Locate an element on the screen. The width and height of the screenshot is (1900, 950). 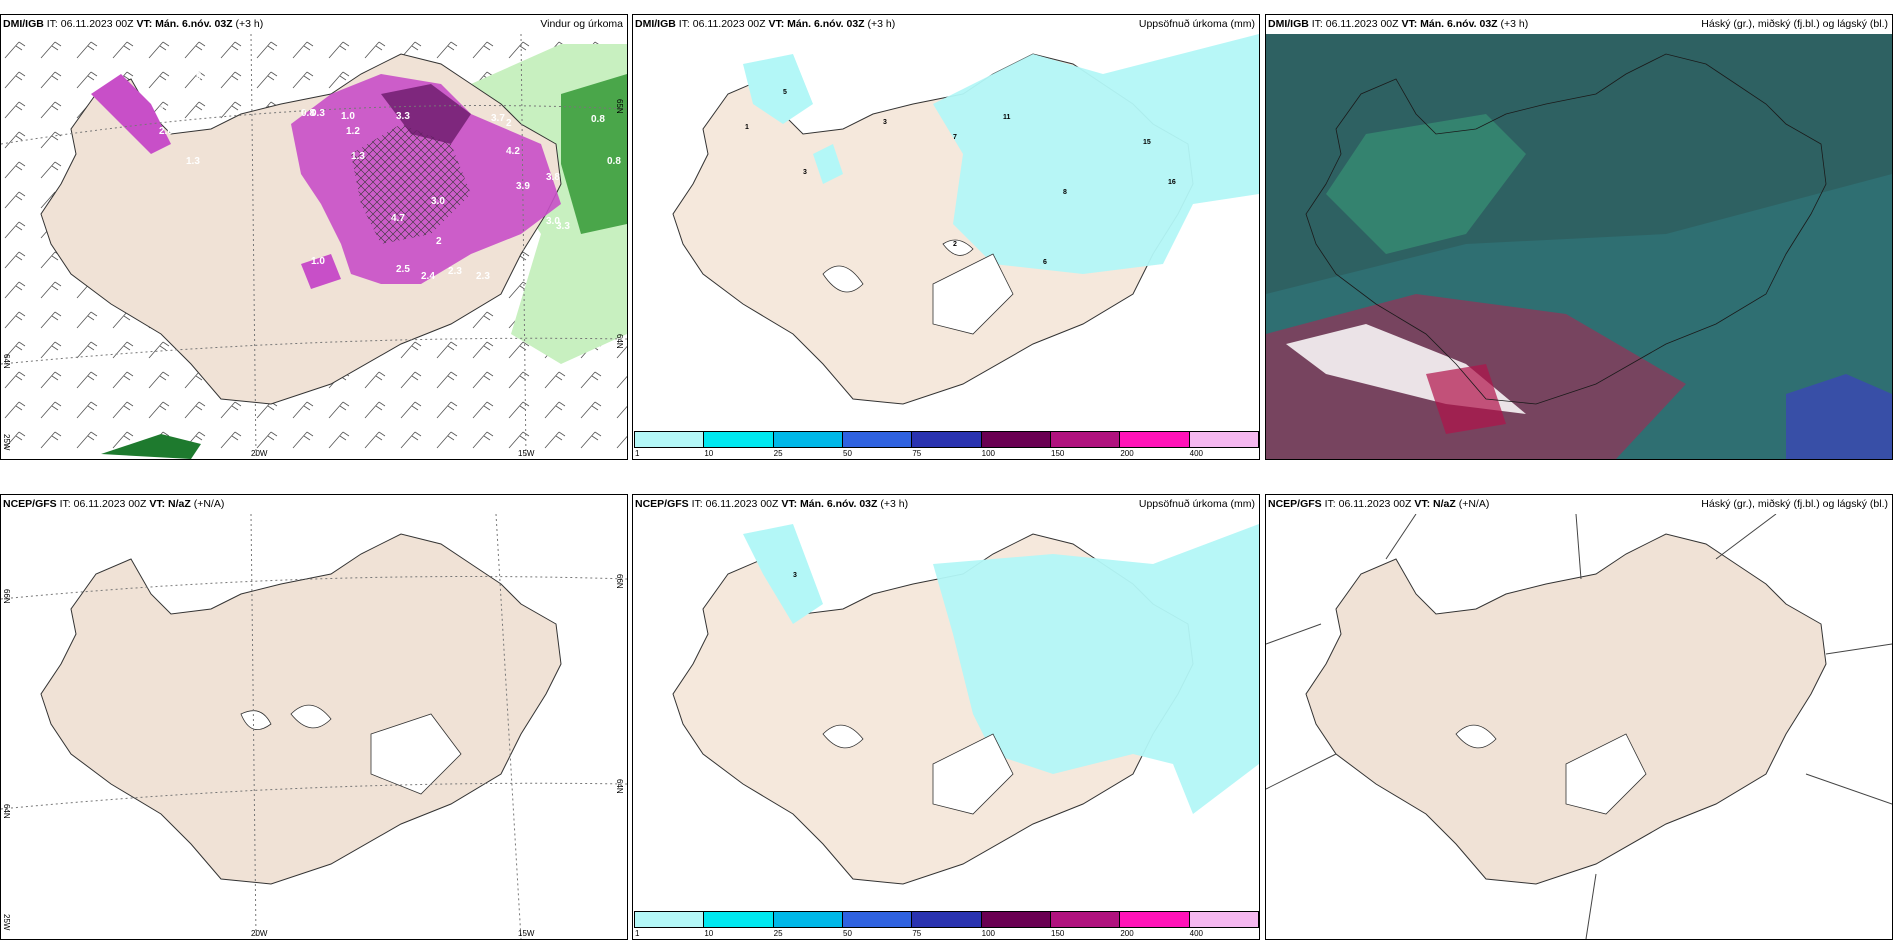
langjokull is located at coordinates (958, 247).